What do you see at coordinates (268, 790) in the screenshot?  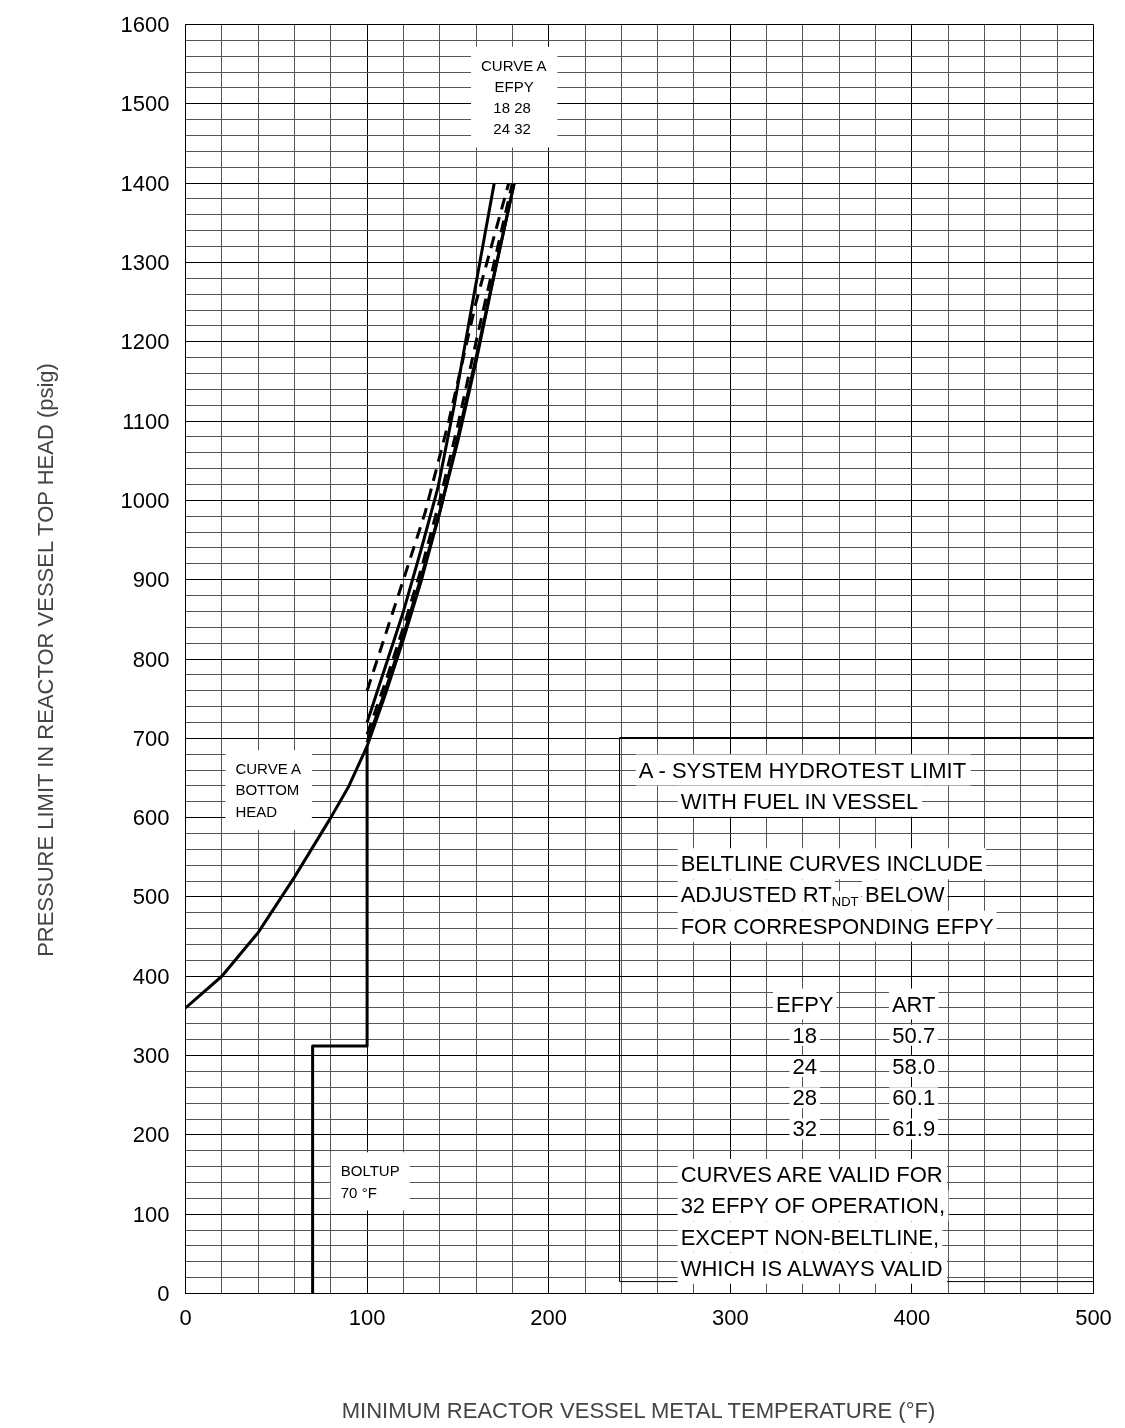 I see `annotation: CURVE A BOTTOM HEAD` at bounding box center [268, 790].